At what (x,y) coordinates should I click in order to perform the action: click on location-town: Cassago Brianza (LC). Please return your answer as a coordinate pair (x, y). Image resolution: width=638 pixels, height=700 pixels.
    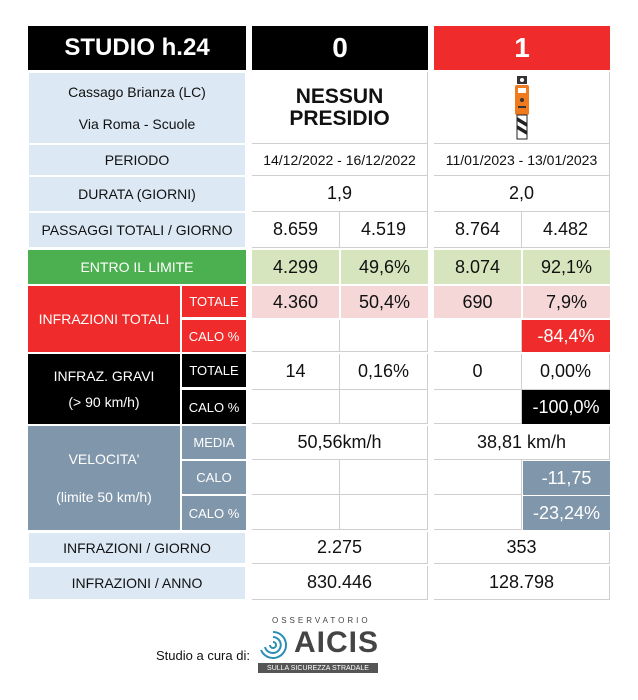
    Looking at the image, I should click on (137, 92).